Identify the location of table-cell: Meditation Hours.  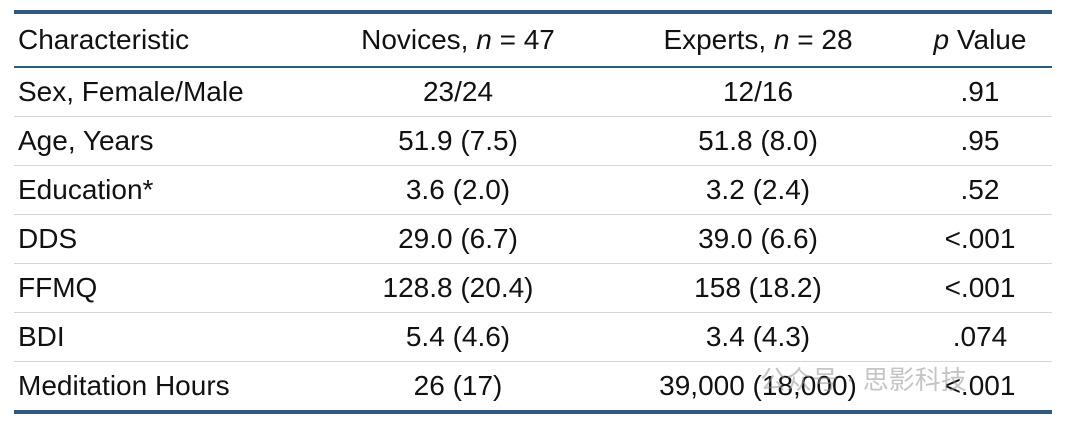
(124, 385).